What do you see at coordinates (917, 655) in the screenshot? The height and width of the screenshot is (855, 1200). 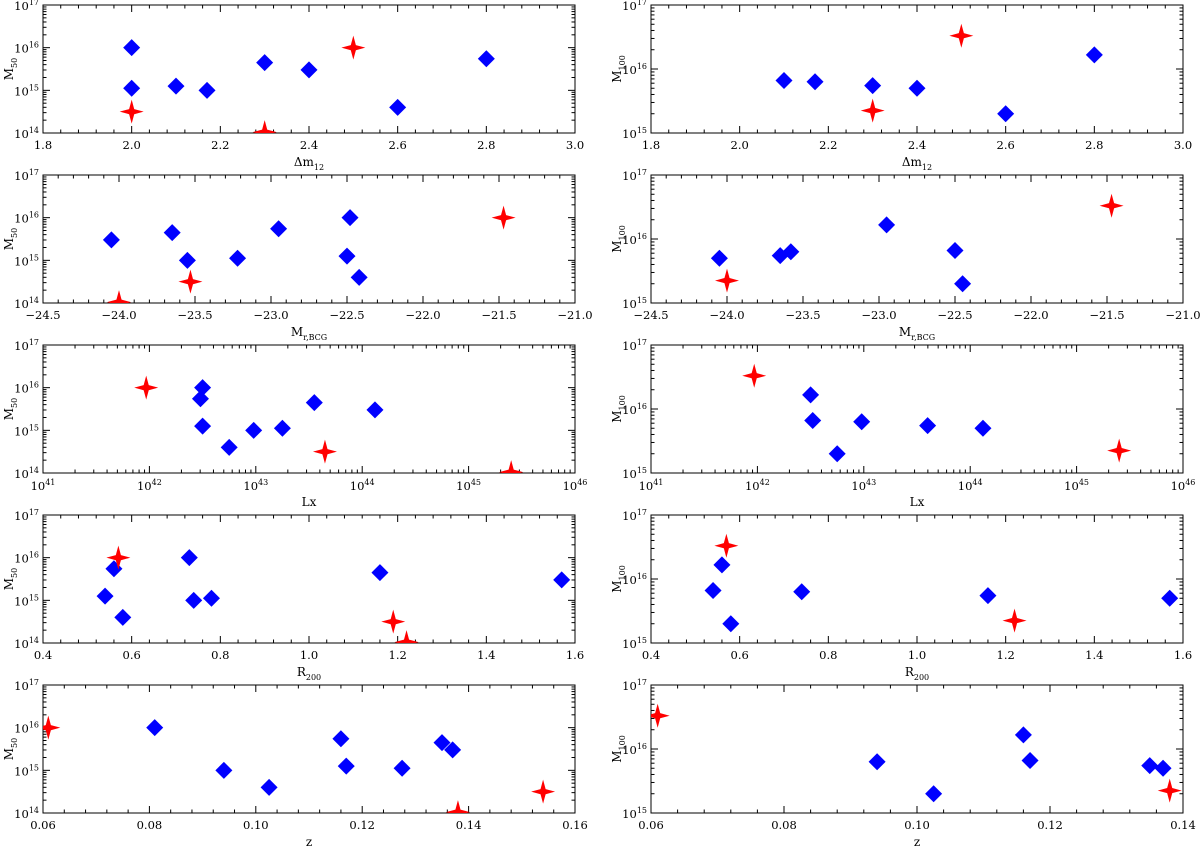 I see `x-tick-label: 1.0` at bounding box center [917, 655].